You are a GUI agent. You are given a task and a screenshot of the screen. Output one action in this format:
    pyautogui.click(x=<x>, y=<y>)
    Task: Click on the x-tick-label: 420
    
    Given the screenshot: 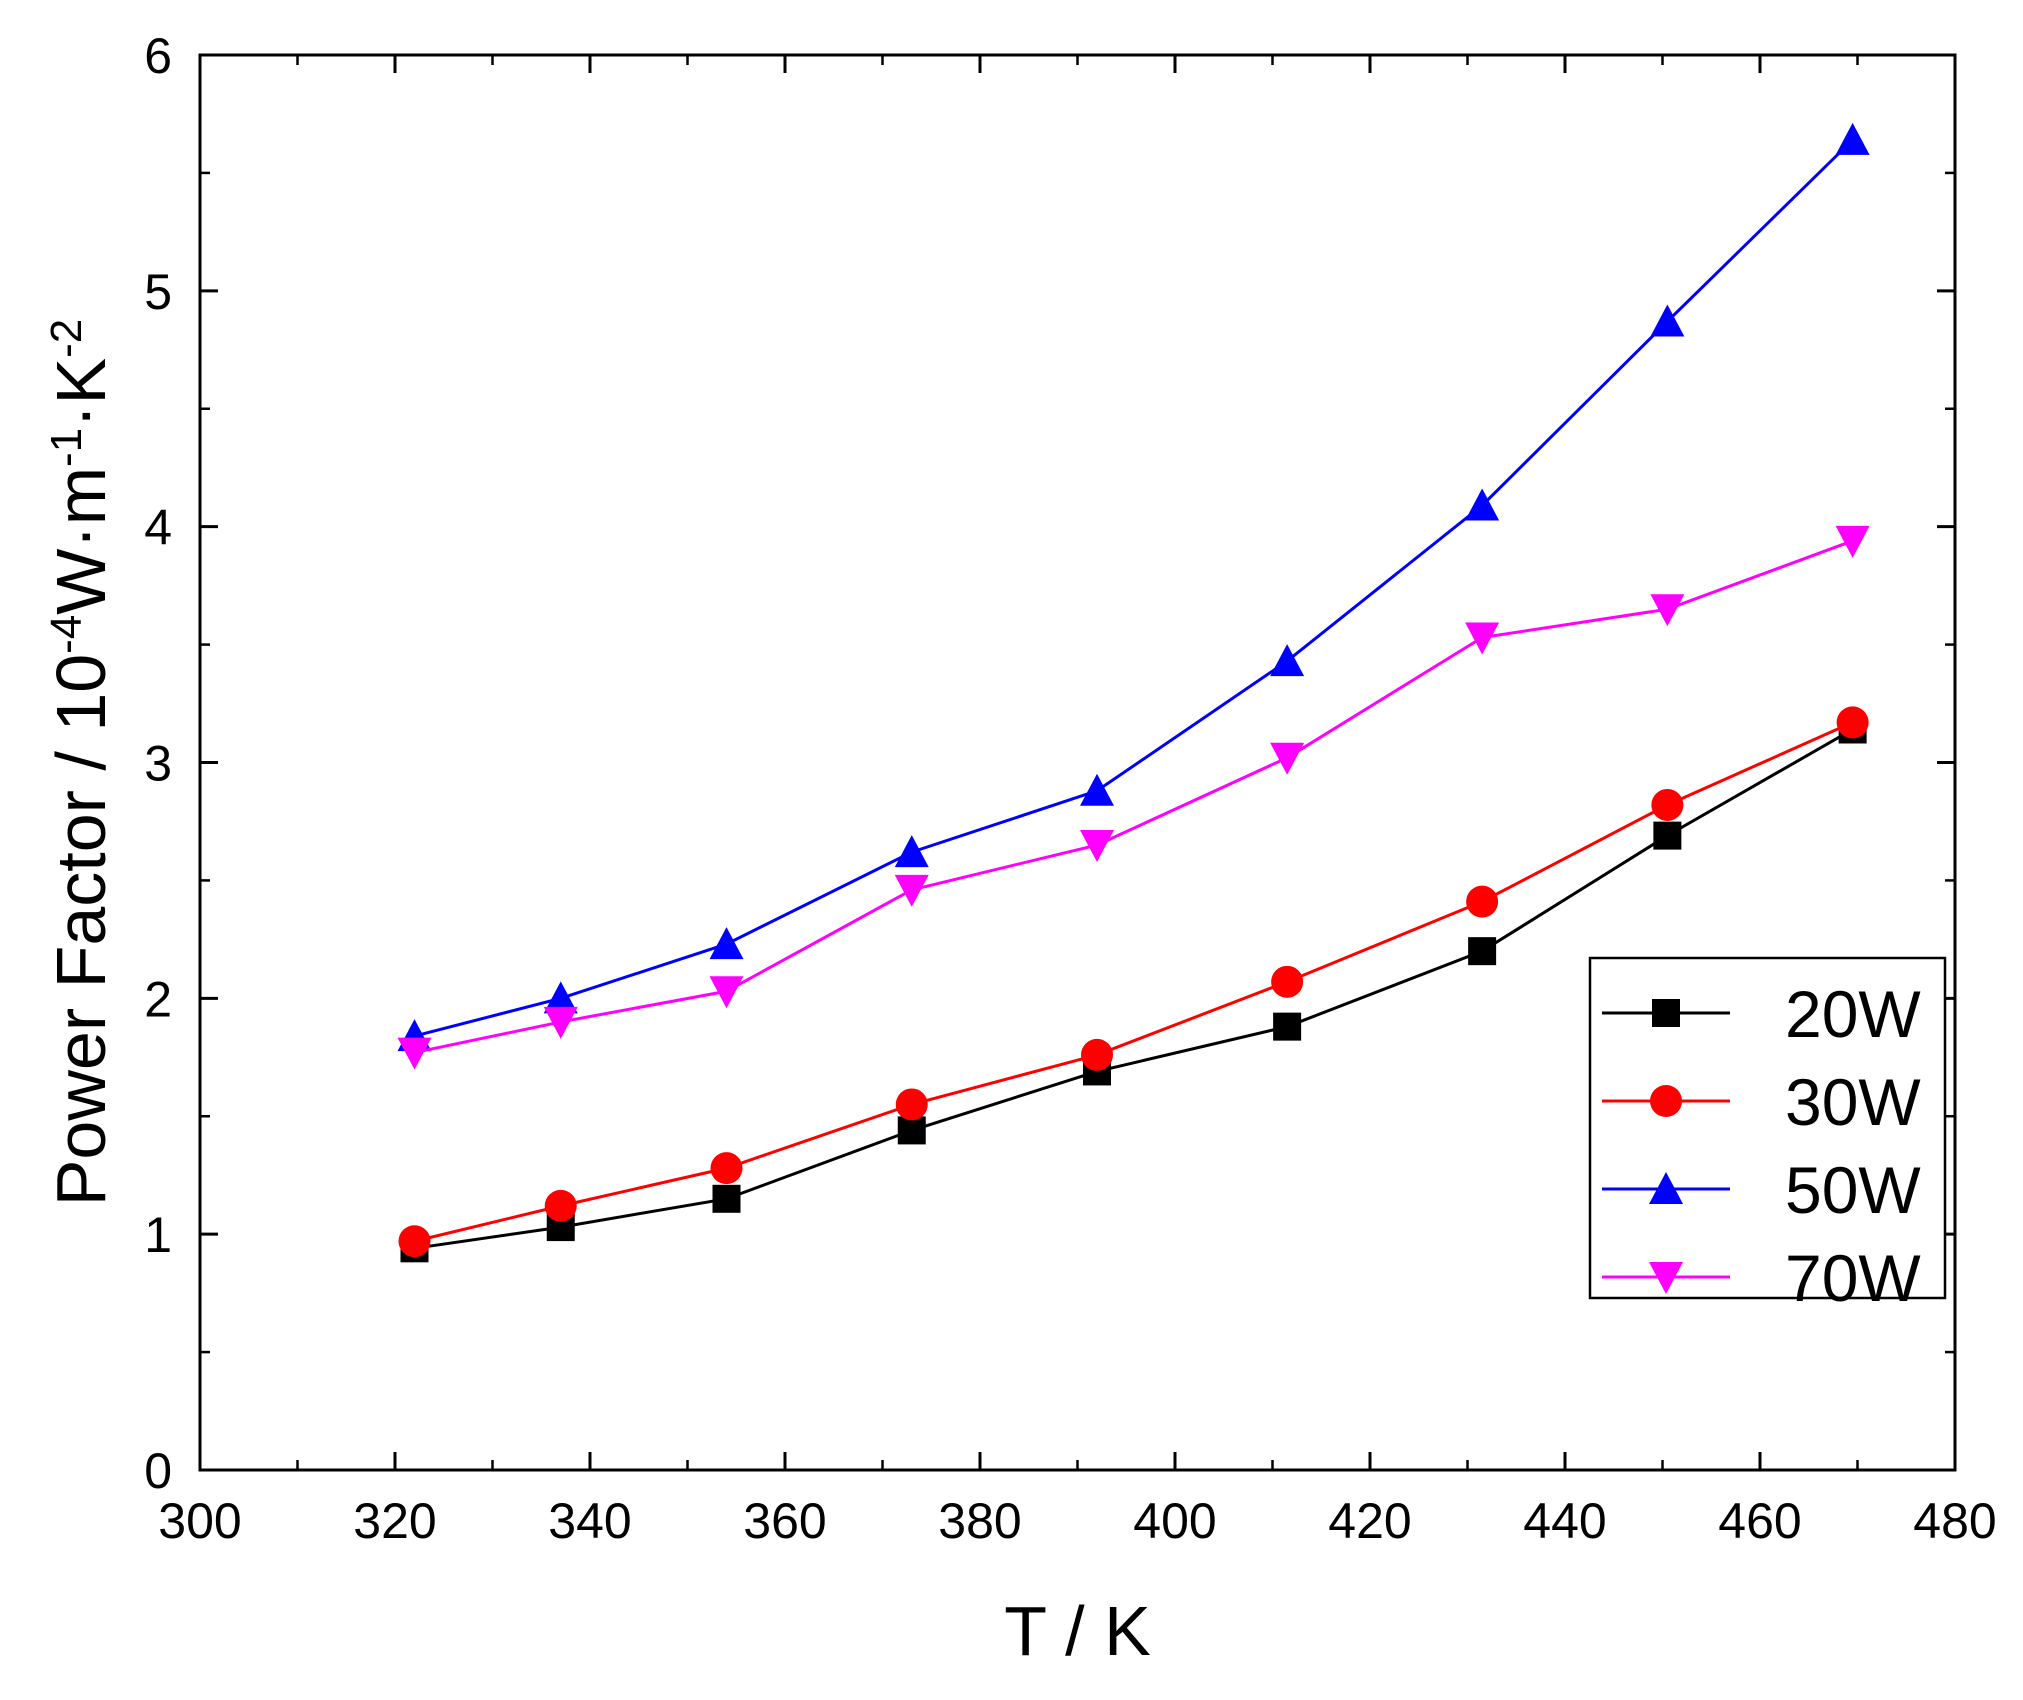 What is the action you would take?
    pyautogui.click(x=1369, y=1521)
    